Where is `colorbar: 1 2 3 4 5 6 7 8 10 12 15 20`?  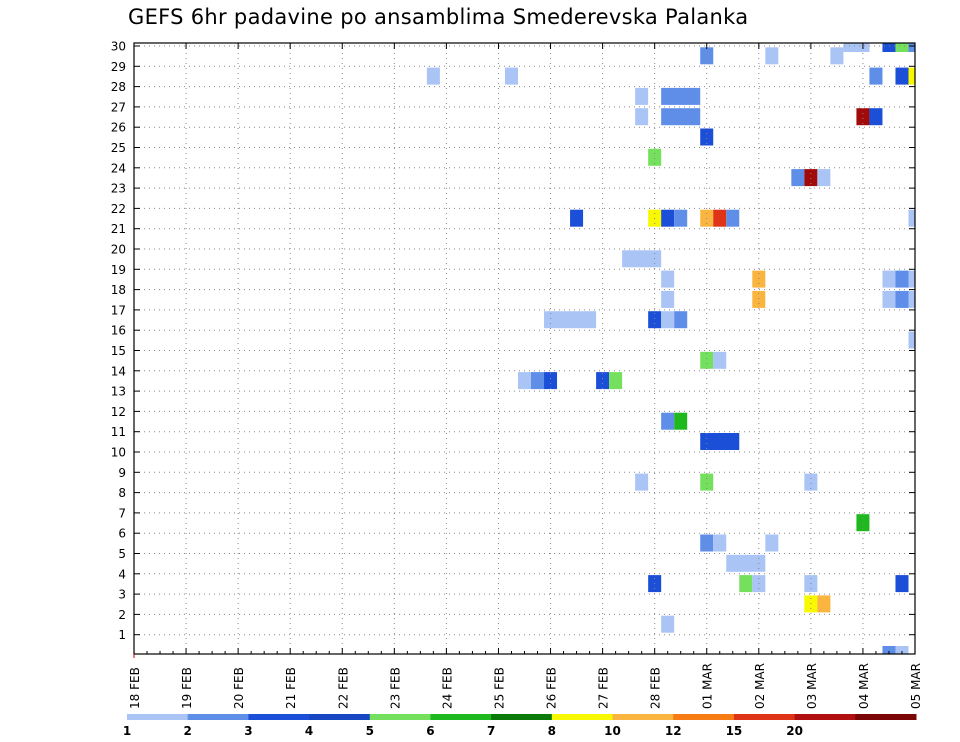
colorbar: 1 2 3 4 5 6 7 8 10 12 15 20 is located at coordinates (520, 726).